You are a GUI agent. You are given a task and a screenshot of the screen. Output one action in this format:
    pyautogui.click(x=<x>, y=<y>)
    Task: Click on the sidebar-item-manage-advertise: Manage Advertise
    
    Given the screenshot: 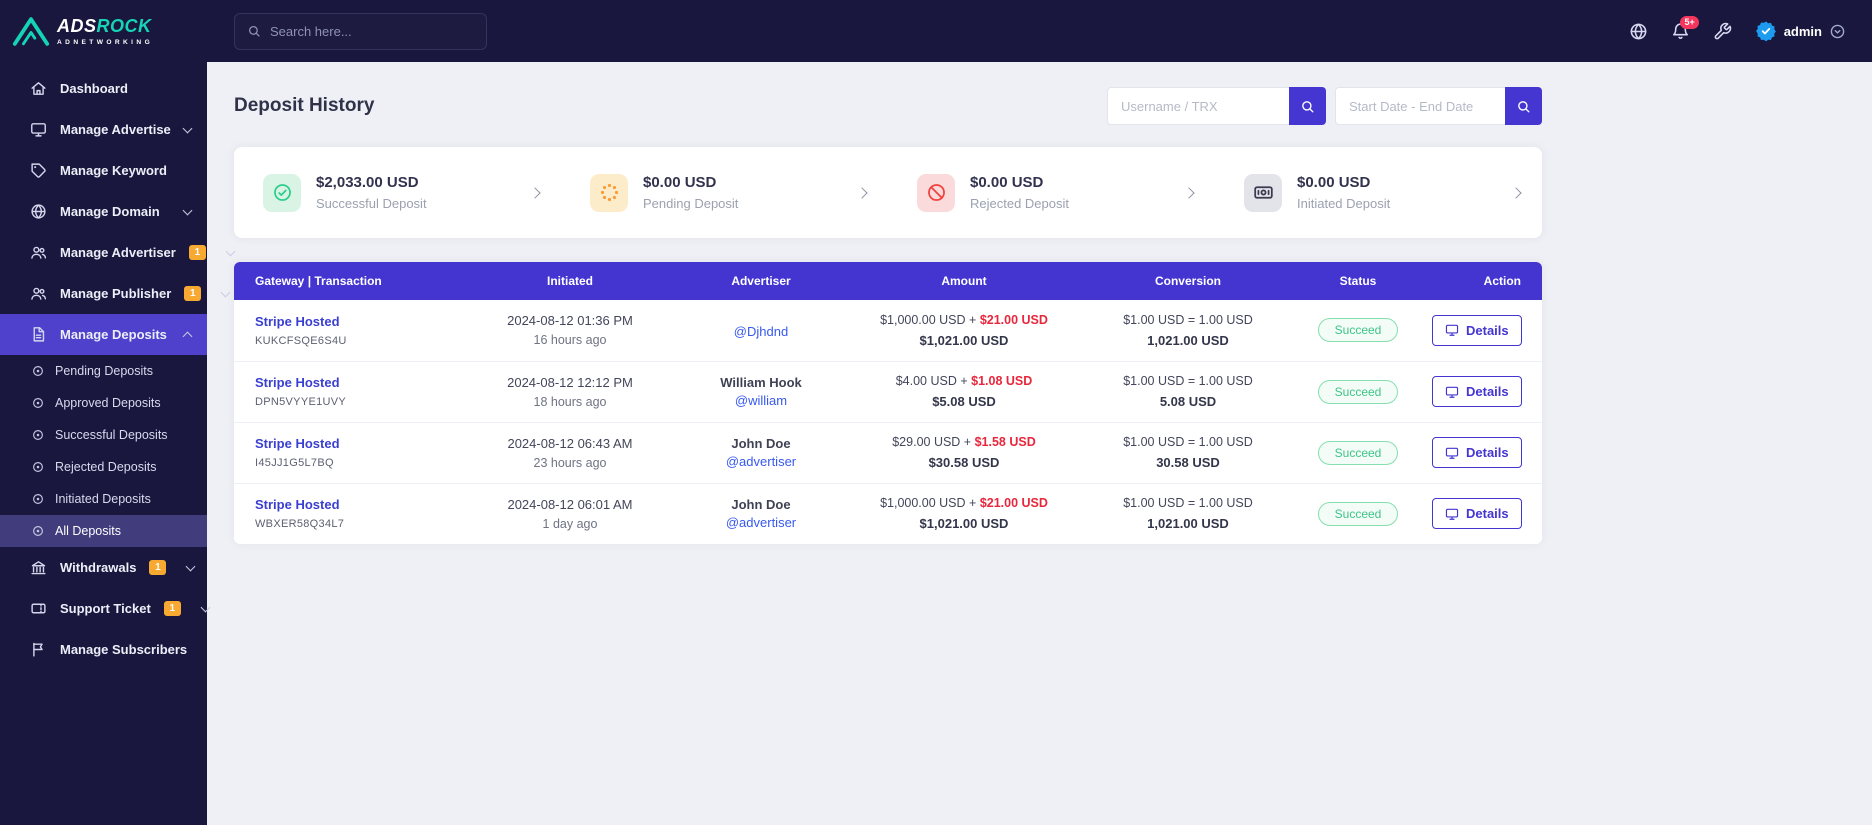 What is the action you would take?
    pyautogui.click(x=103, y=129)
    